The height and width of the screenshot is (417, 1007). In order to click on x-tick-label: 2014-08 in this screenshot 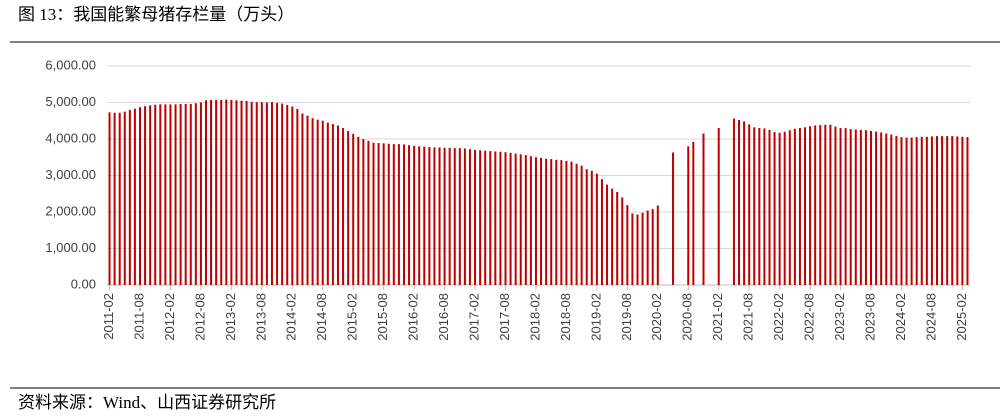, I will do `click(321, 317)`.